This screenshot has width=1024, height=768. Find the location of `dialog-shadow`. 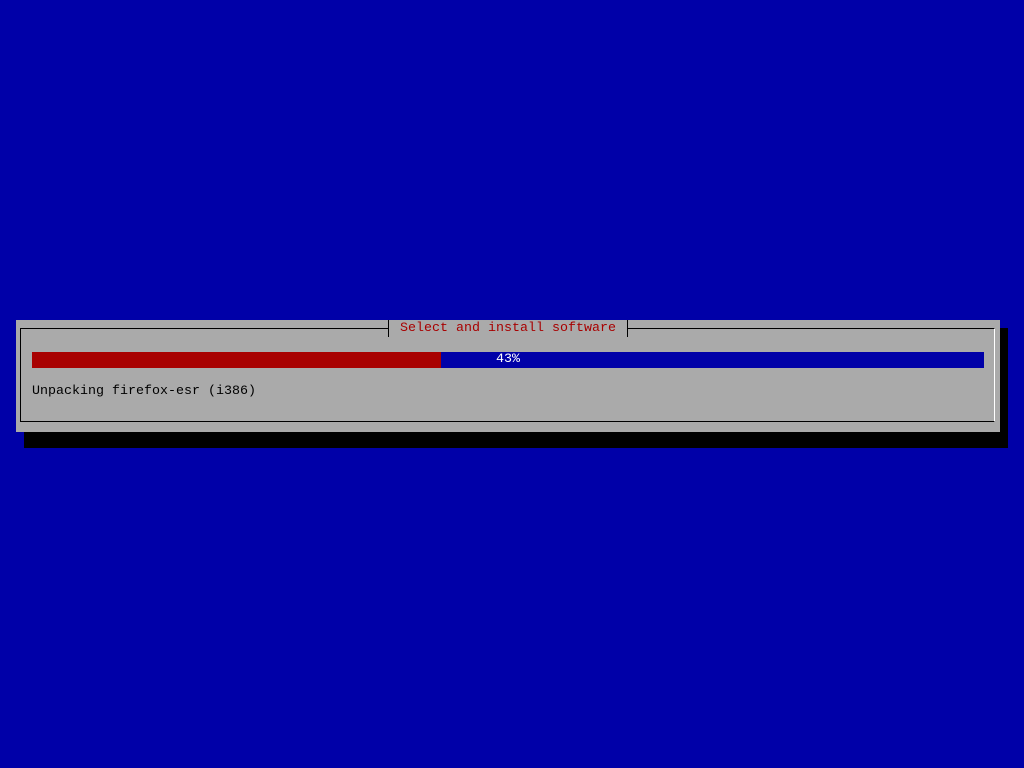

dialog-shadow is located at coordinates (516, 440).